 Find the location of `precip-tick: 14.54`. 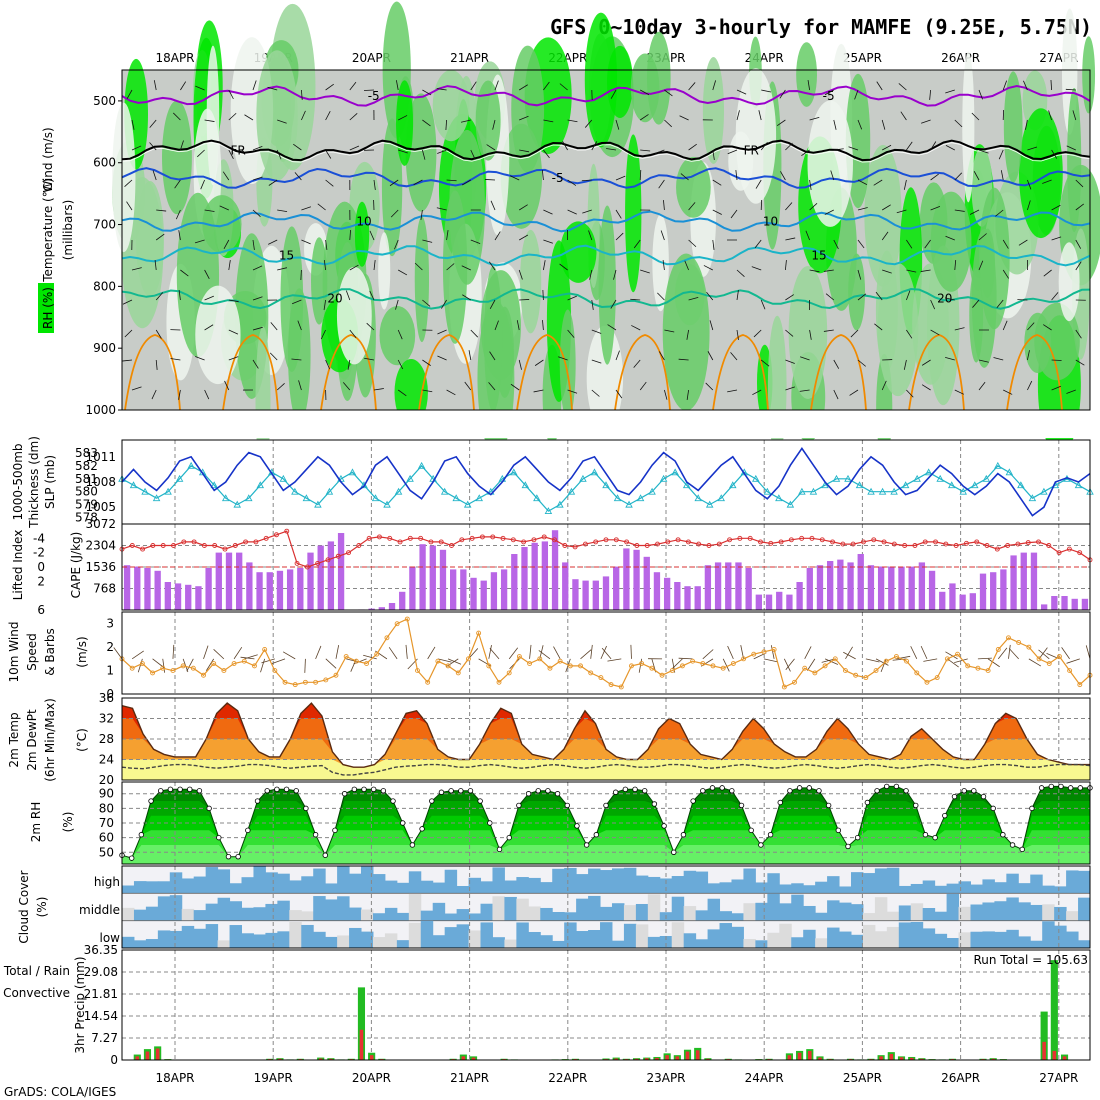

precip-tick: 14.54 is located at coordinates (101, 1016).